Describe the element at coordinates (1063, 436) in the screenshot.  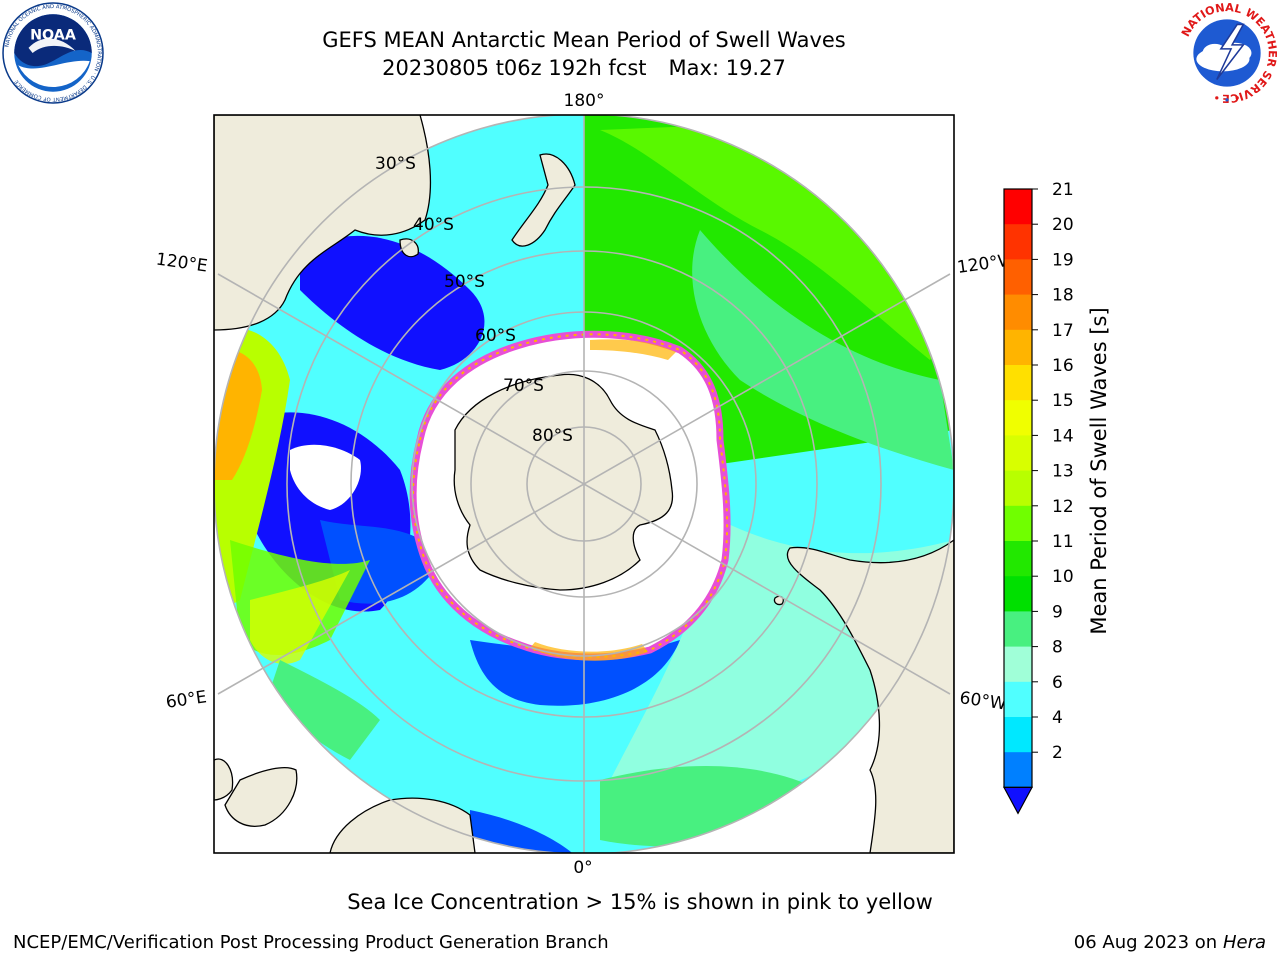
I see `colorbar-tick-label: 14` at that location.